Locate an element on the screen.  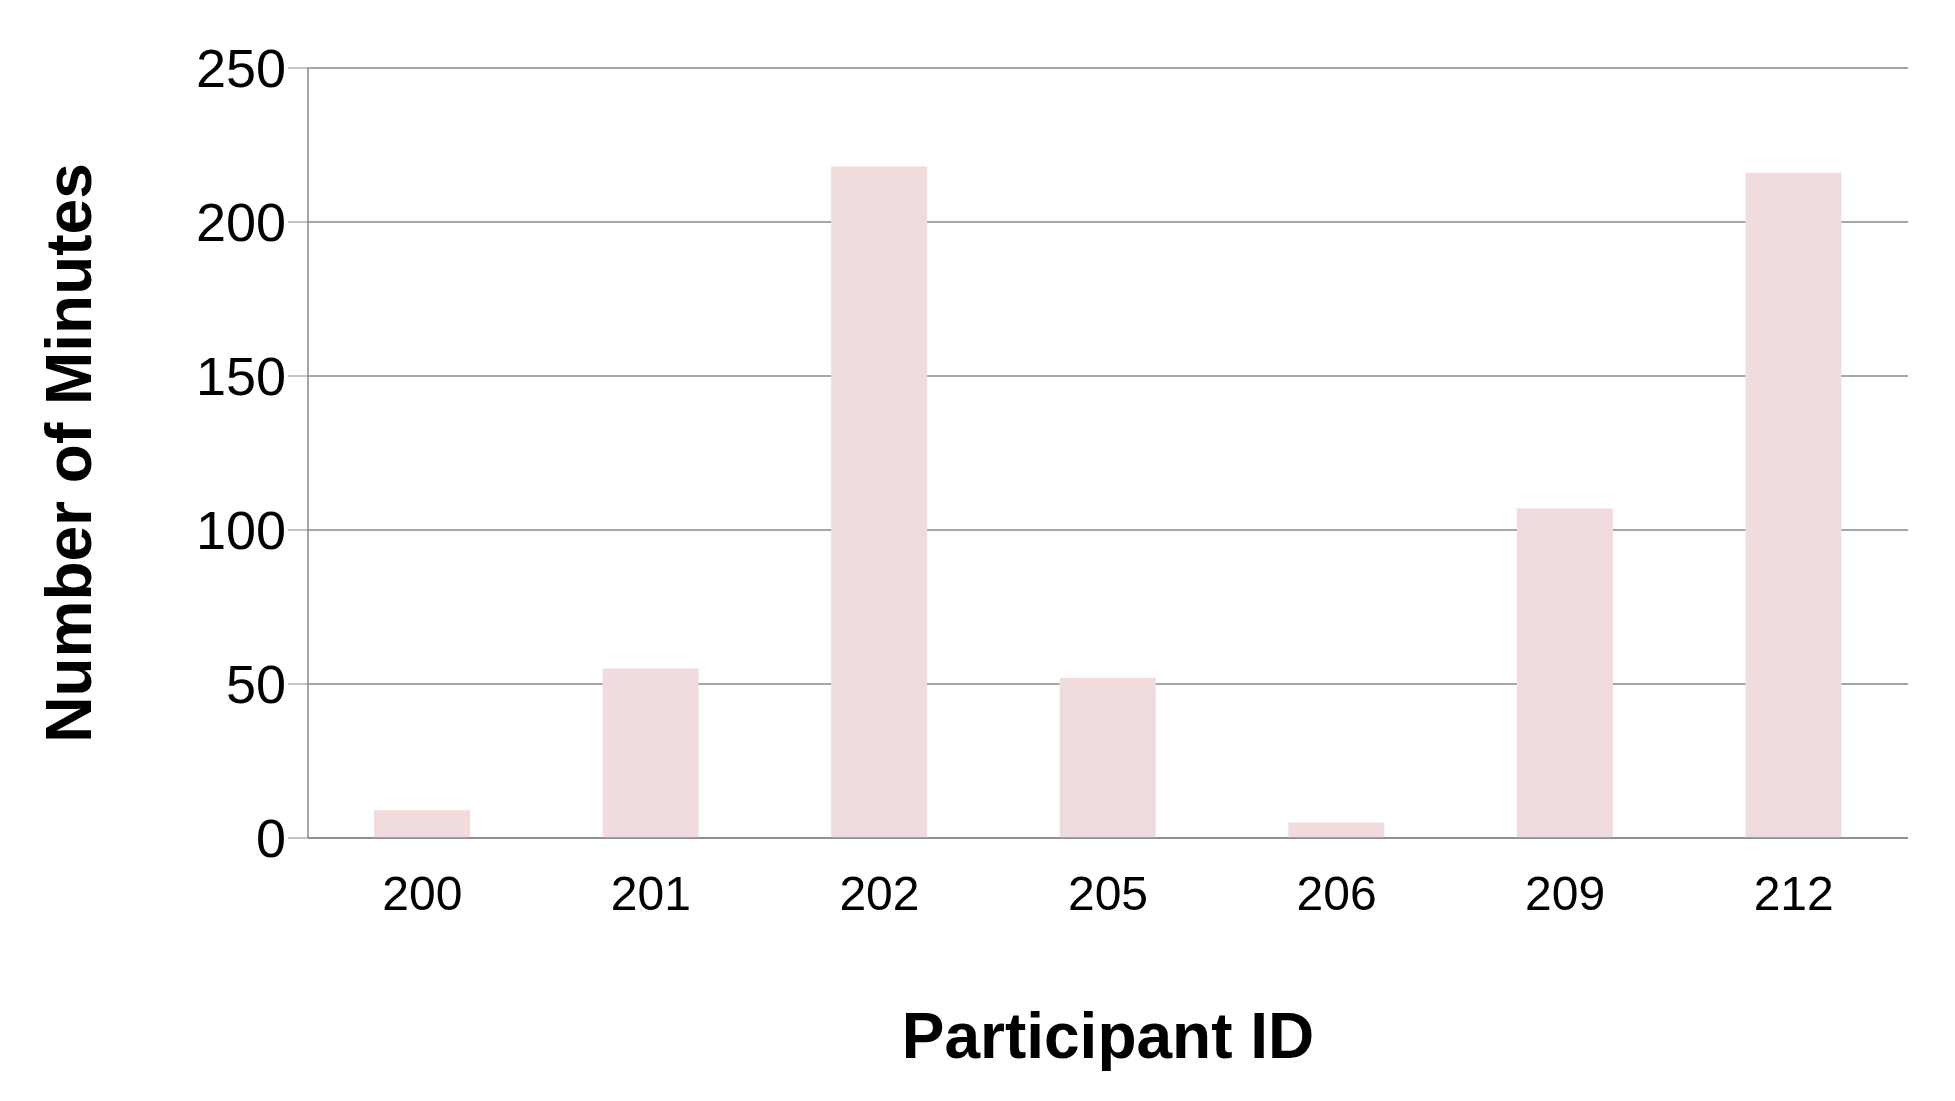
x-tick-label: 205 is located at coordinates (1108, 894).